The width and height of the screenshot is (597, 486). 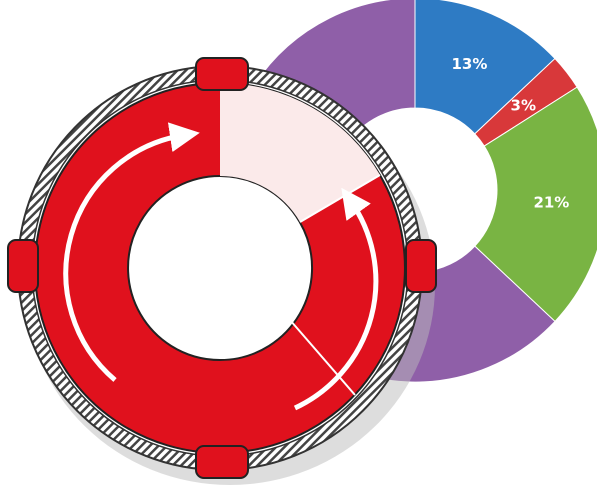 I want to click on data-label: 13%, so click(x=469, y=64).